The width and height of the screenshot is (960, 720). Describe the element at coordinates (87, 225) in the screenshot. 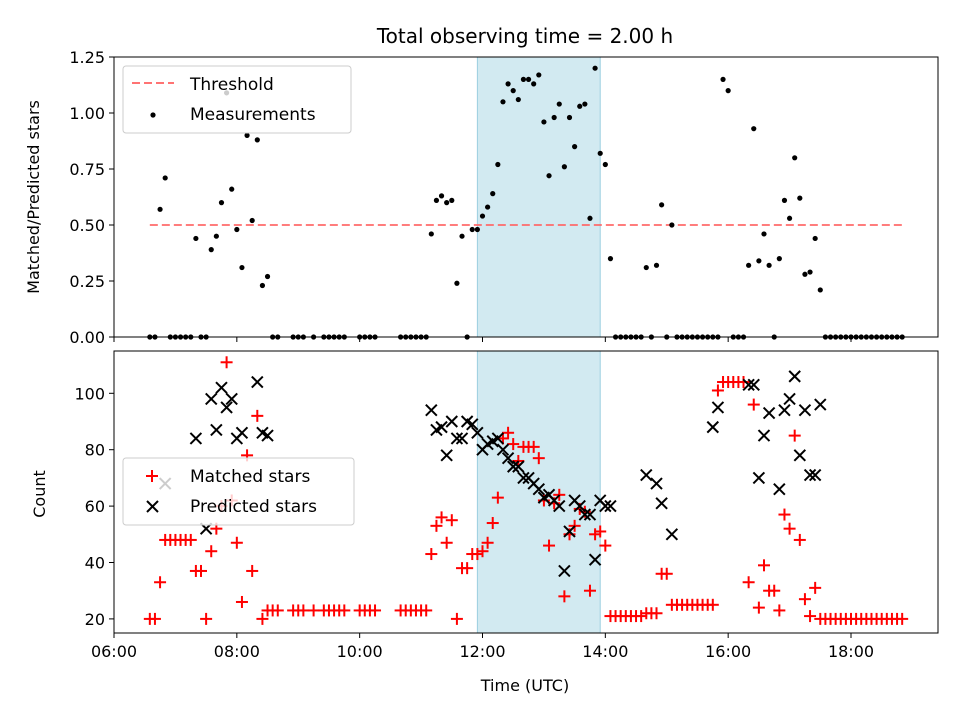

I see `y-tick-label: 0.50` at that location.